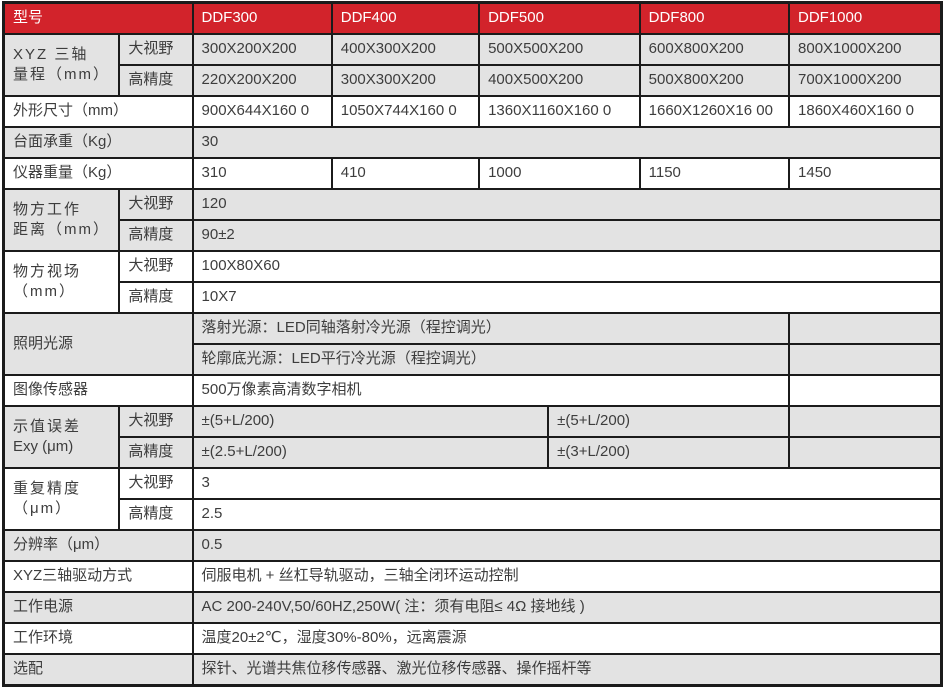 The width and height of the screenshot is (945, 688). Describe the element at coordinates (405, 18) in the screenshot. I see `header-model-ddf400: DDF400` at that location.